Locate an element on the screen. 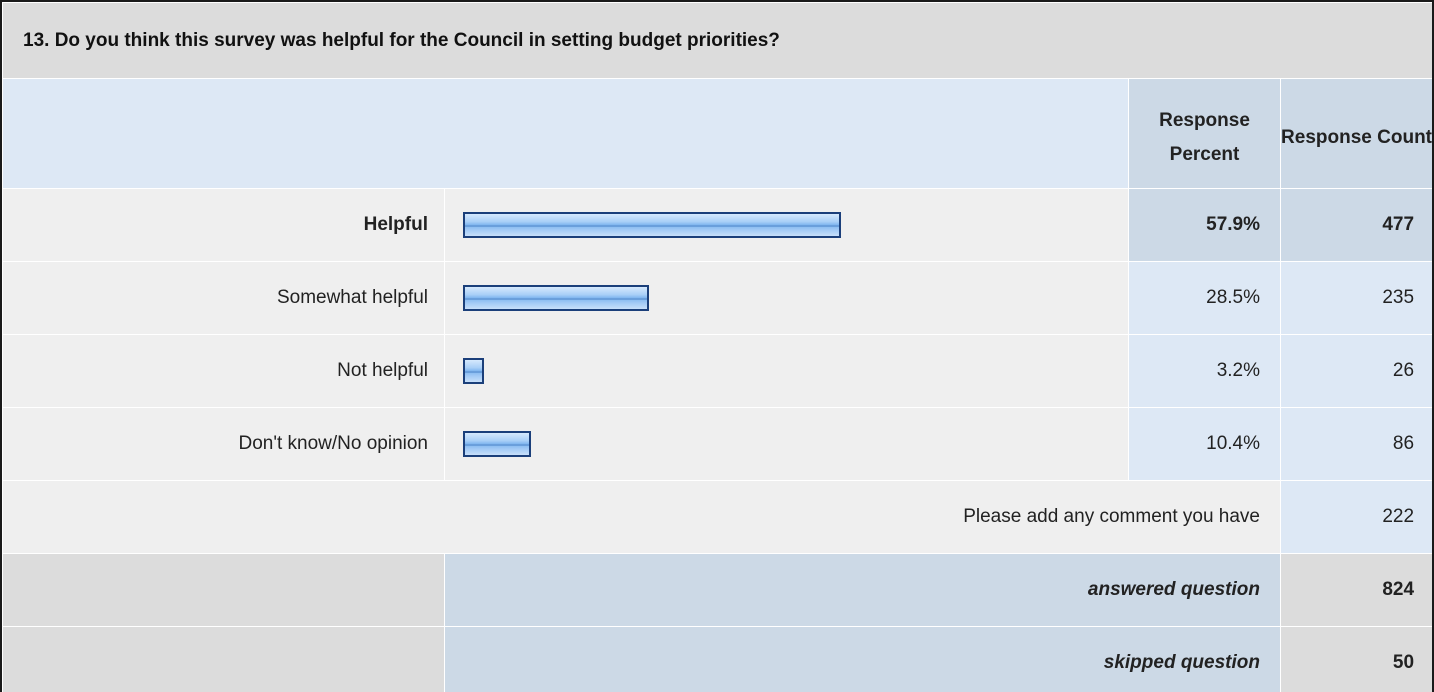 This screenshot has width=1434, height=692. comment-count: 222 is located at coordinates (1355, 517).